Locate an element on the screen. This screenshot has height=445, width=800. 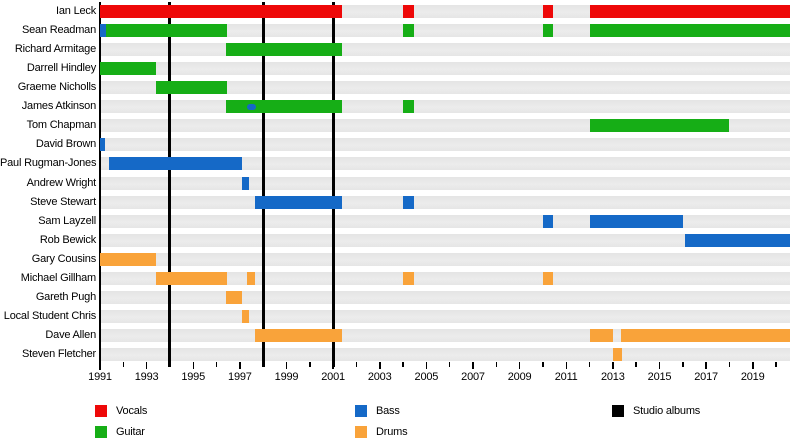
drums-color-swatch is located at coordinates (361, 431).